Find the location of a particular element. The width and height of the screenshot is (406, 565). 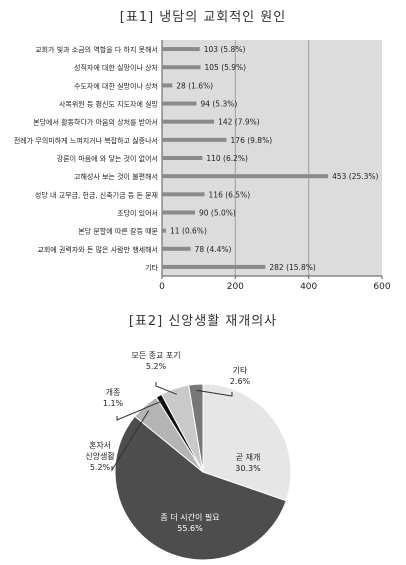

slice-name-label: 기타 is located at coordinates (240, 370).